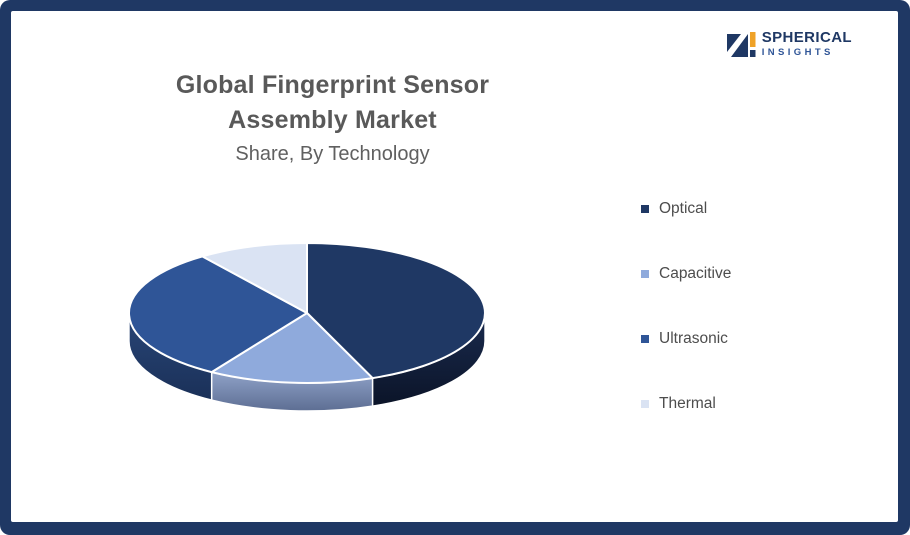  I want to click on spherical-insights-logo: SPHERICAL INSIGHTS, so click(789, 44).